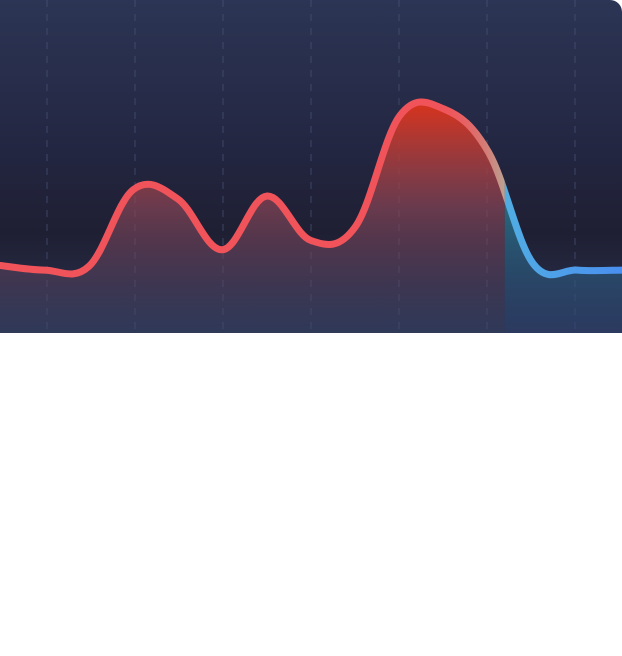 This screenshot has width=622, height=656. I want to click on series-line-highlight, so click(563, 230).